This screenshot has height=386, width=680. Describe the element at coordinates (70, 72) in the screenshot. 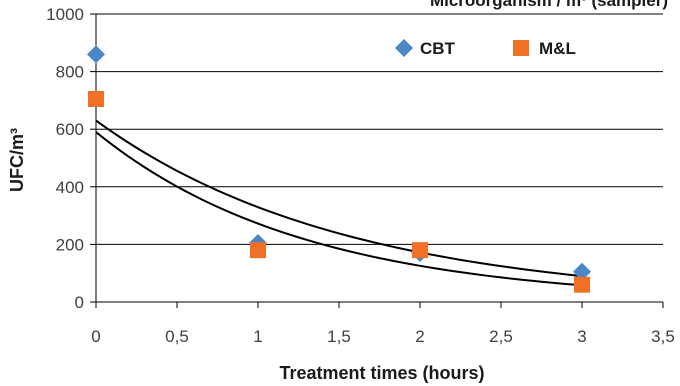

I see `y-tick-label: 800` at that location.